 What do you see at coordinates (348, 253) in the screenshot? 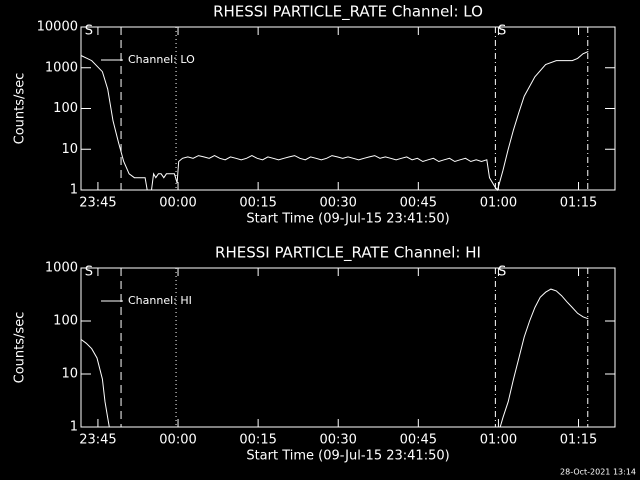
I see `chart-title: RHESSI PARTICLE_RATE Channel: HI` at bounding box center [348, 253].